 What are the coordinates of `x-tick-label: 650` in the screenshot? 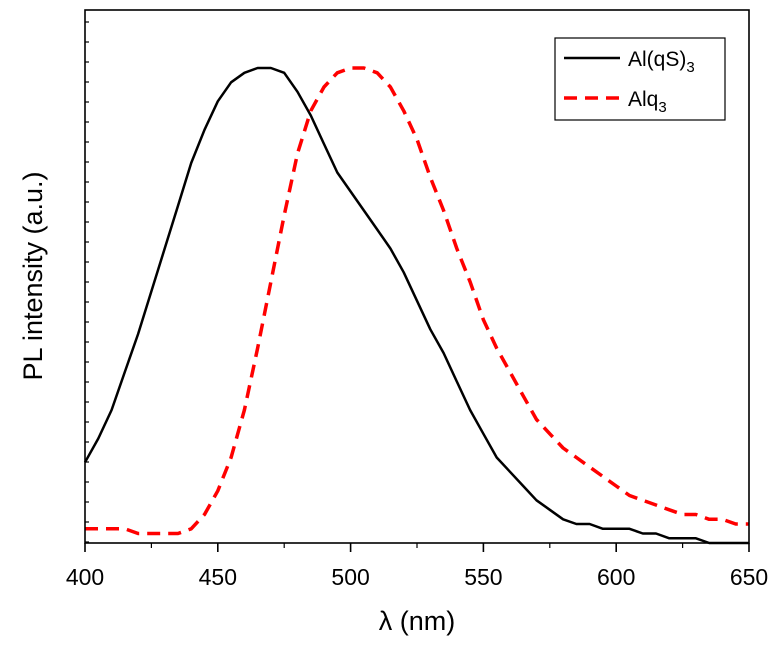 It's located at (749, 577).